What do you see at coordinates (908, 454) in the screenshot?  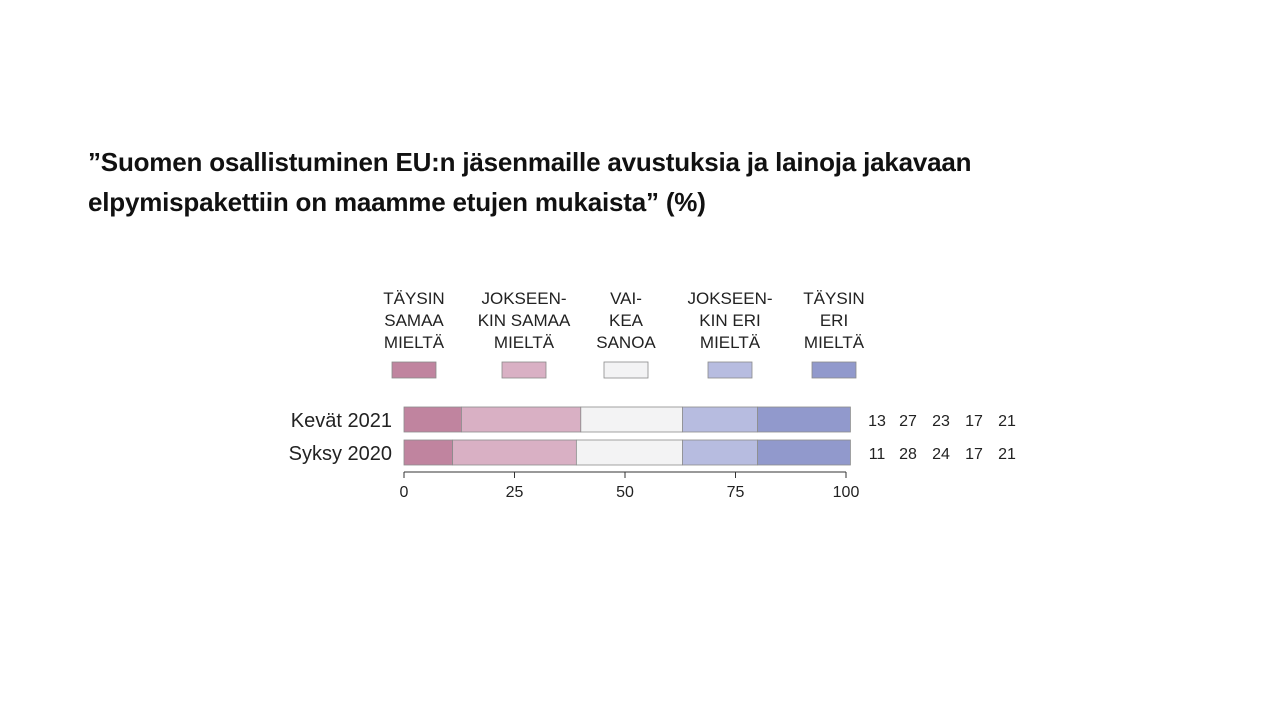 I see `value-label: 28` at bounding box center [908, 454].